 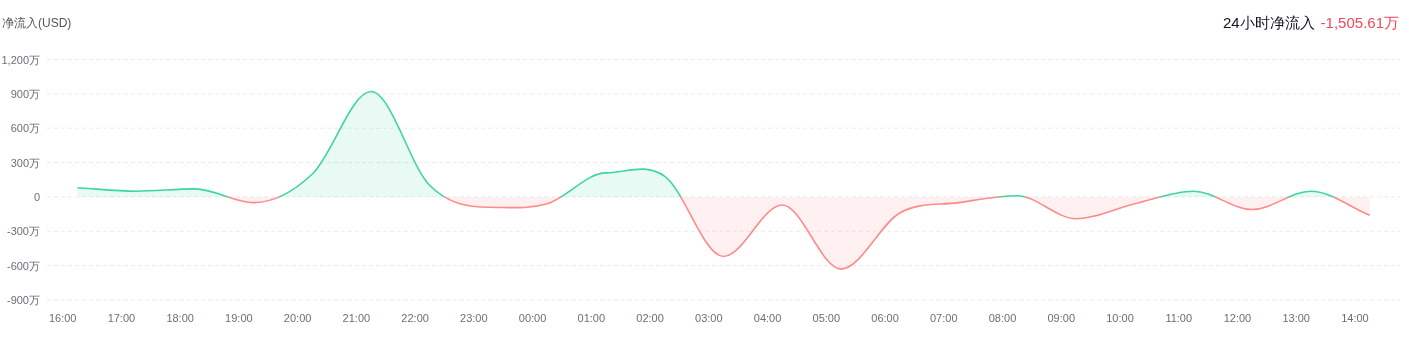 What do you see at coordinates (944, 318) in the screenshot?
I see `x-tick-label: 07:00` at bounding box center [944, 318].